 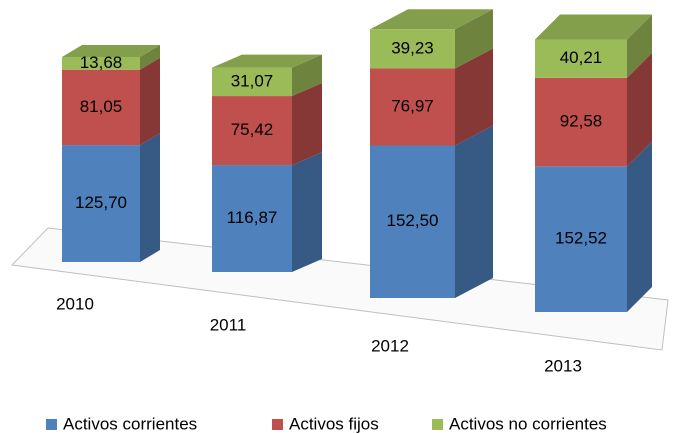 I want to click on x-tick-label: 2013, so click(x=563, y=365).